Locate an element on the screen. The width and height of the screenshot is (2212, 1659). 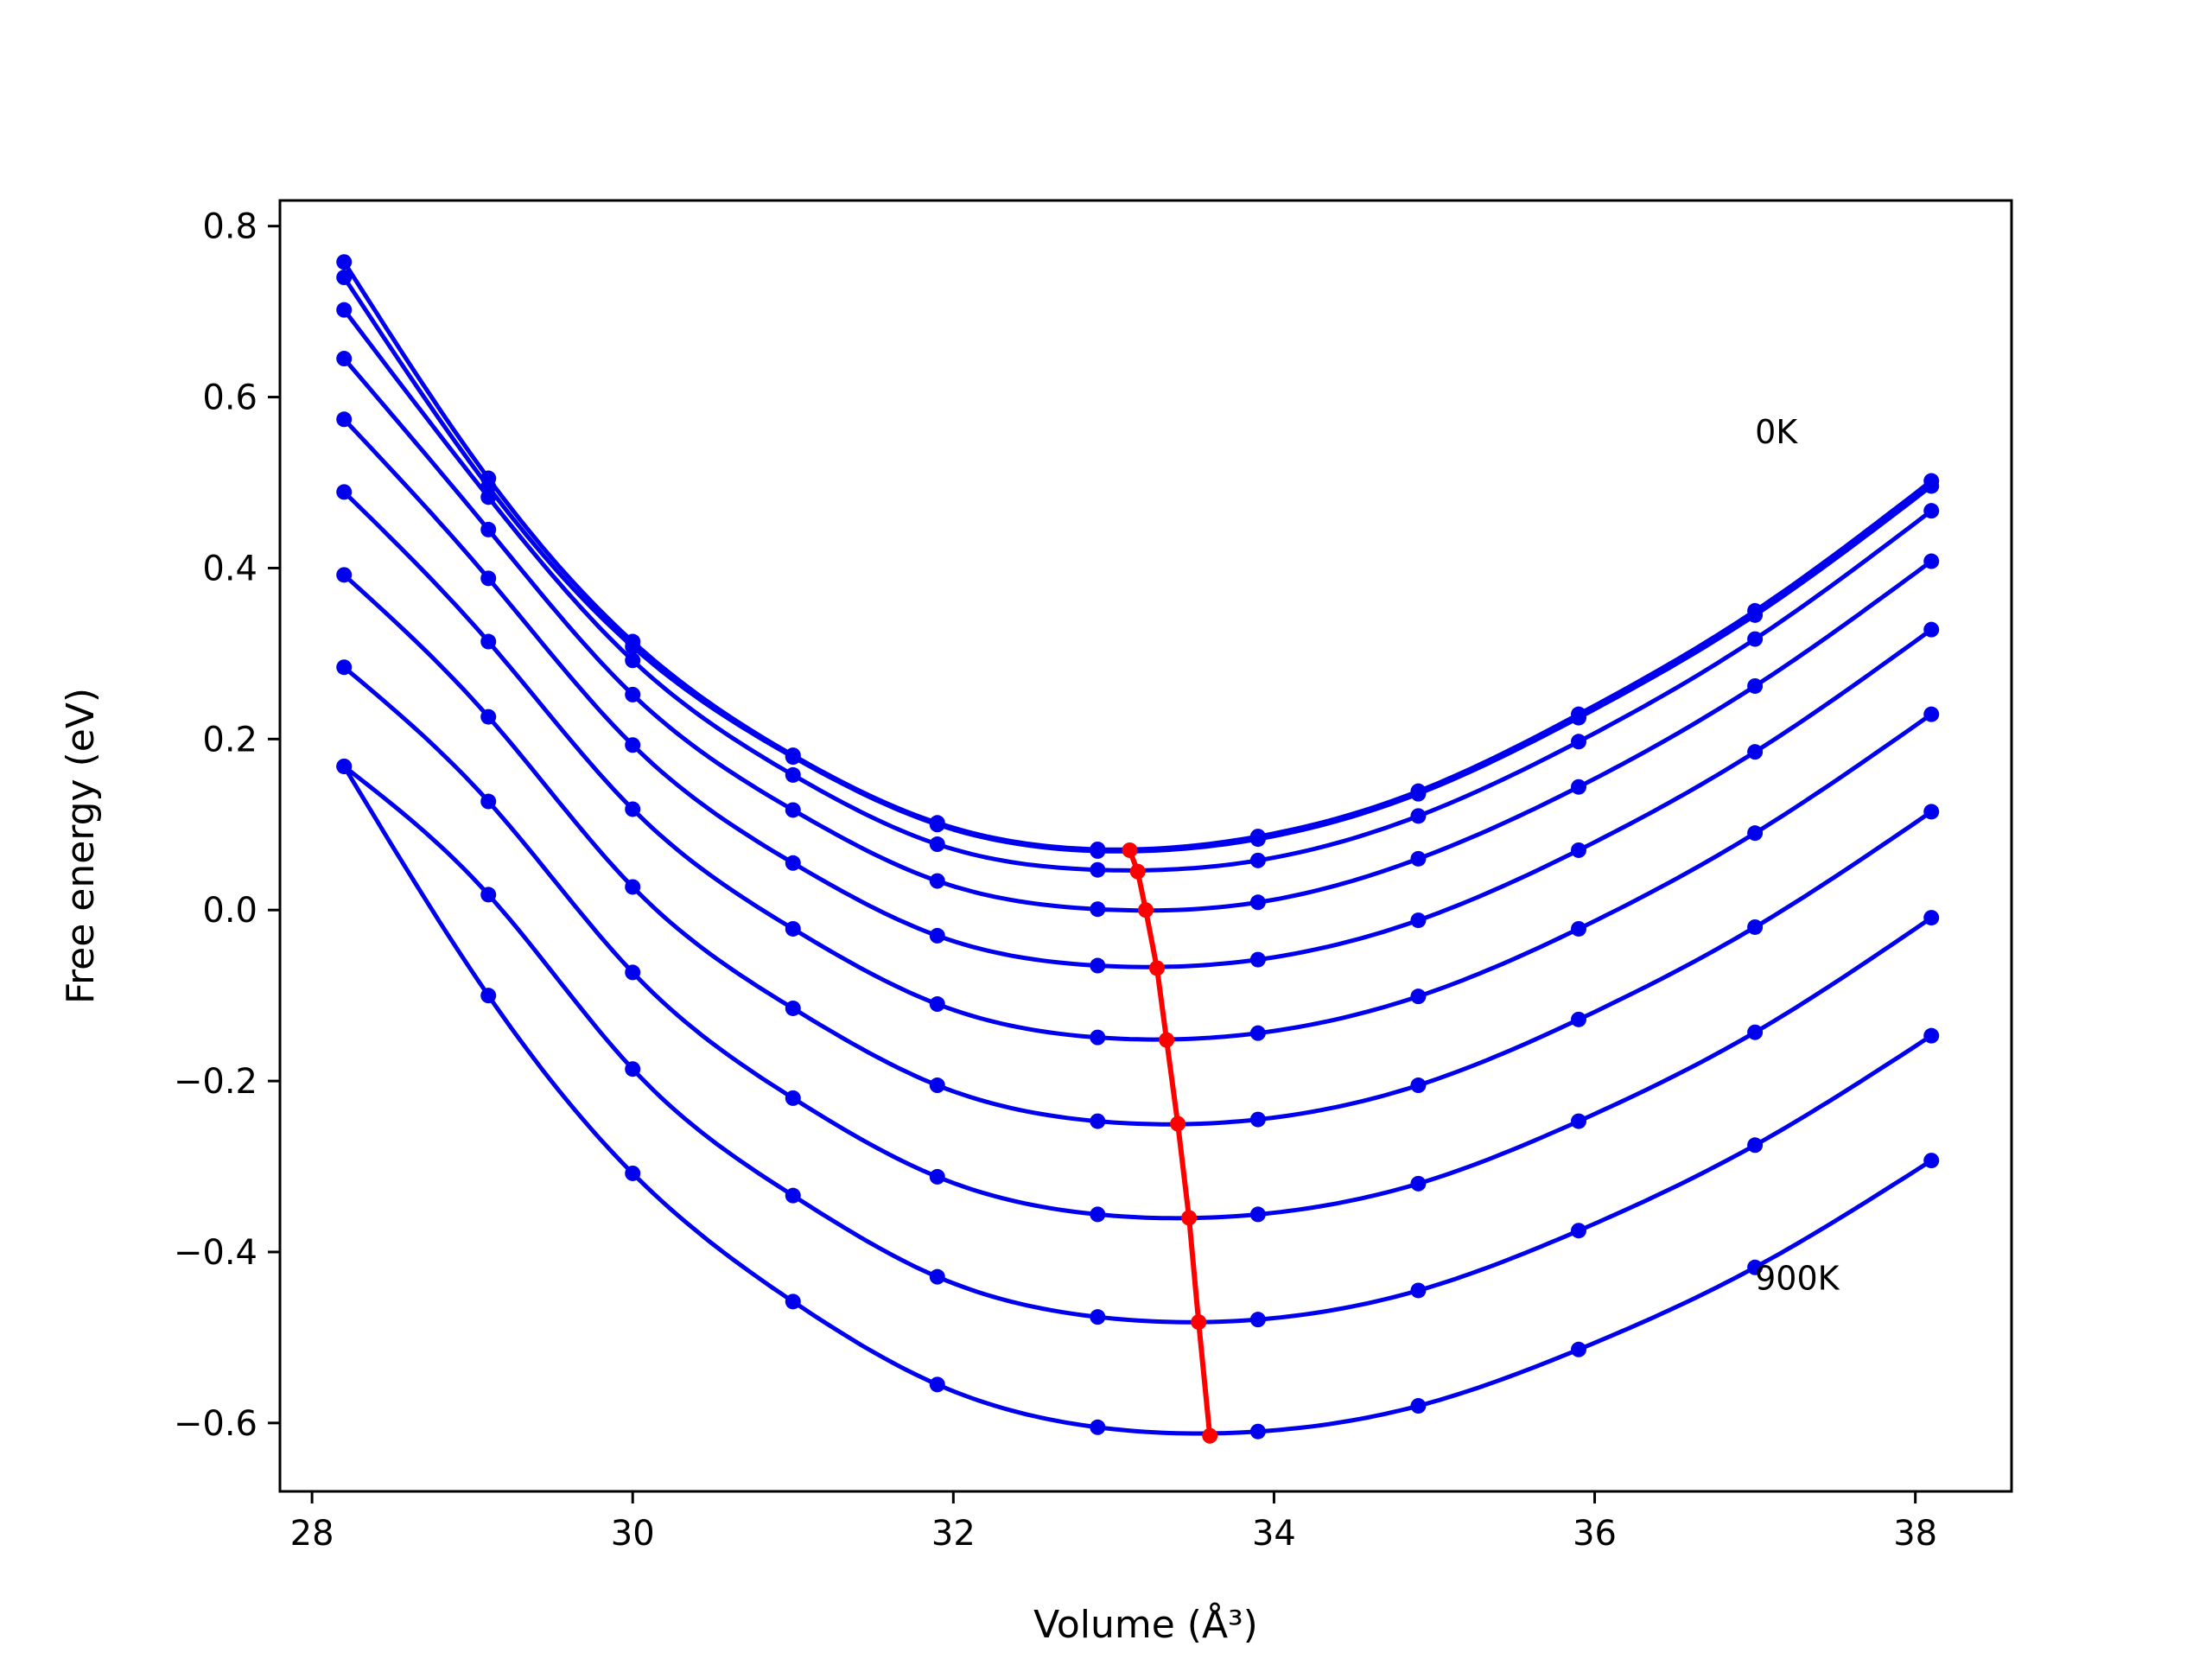
x-tick-label: 28 is located at coordinates (312, 1534).